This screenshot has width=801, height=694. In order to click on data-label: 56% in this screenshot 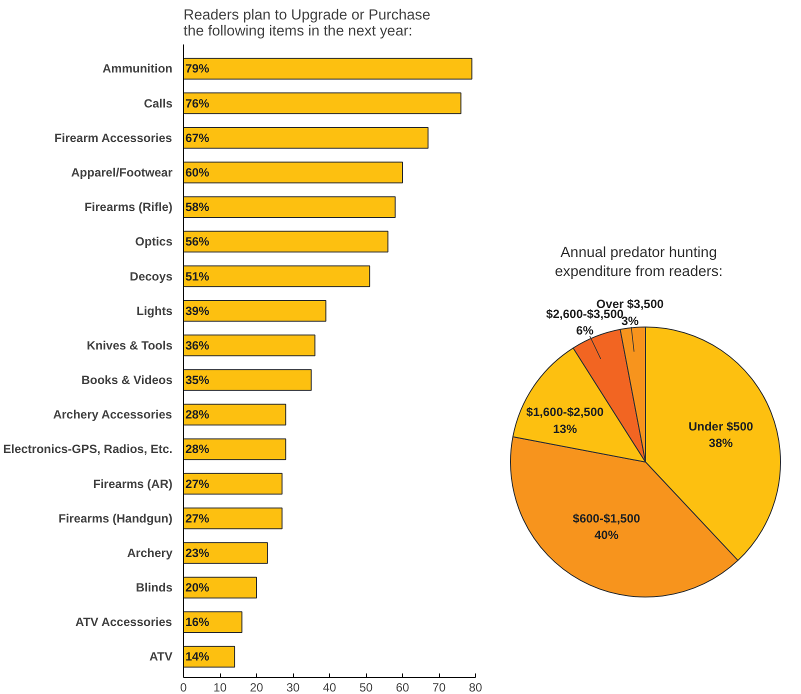, I will do `click(197, 241)`.